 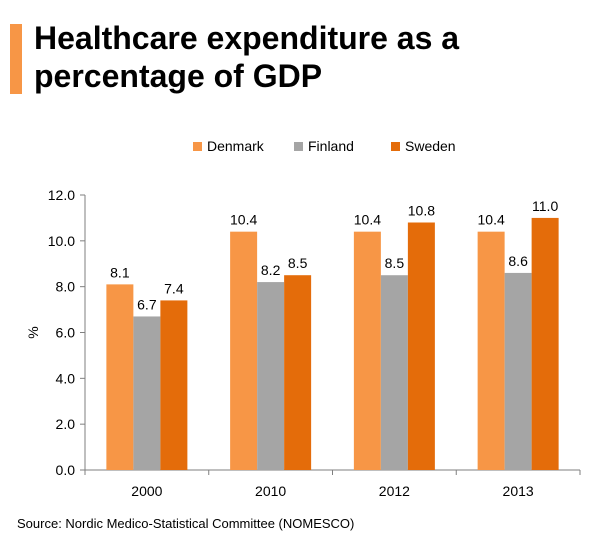 What do you see at coordinates (271, 270) in the screenshot?
I see `data-label: 8.2` at bounding box center [271, 270].